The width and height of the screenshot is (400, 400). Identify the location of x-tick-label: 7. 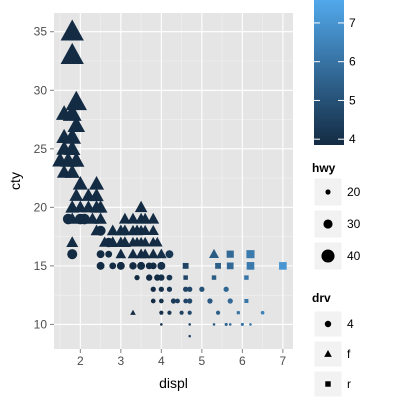
(283, 361).